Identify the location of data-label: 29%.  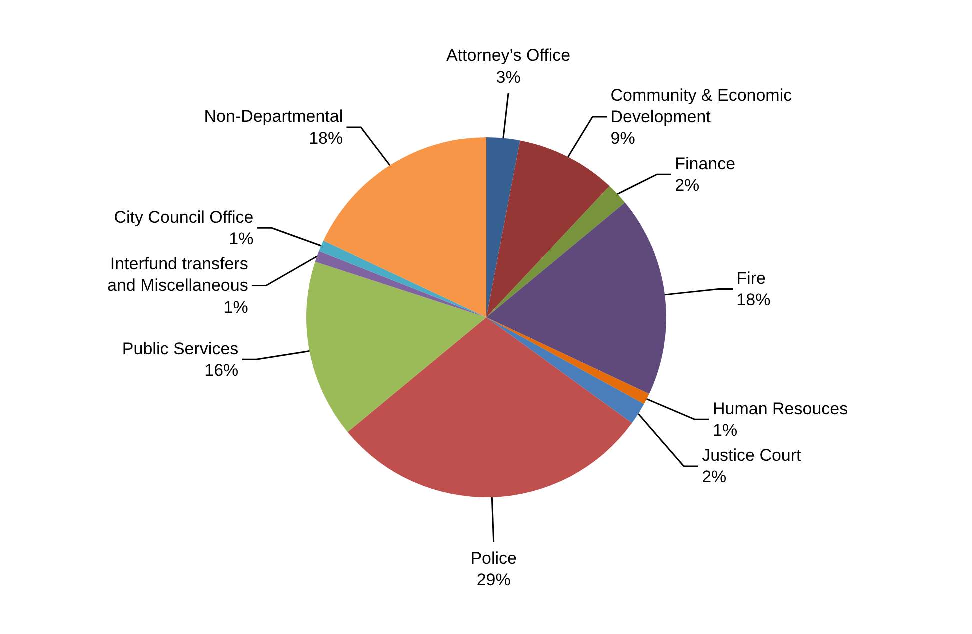
(493, 580).